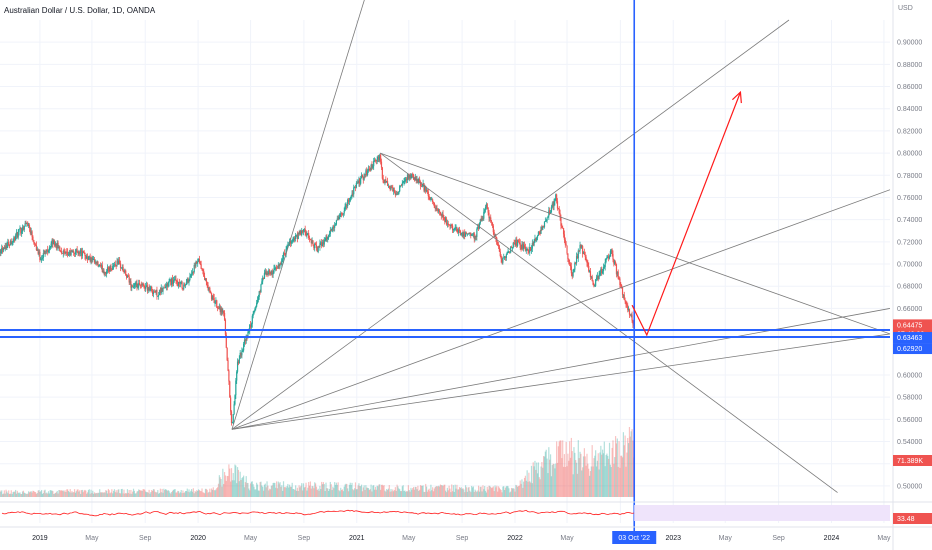  Describe the element at coordinates (912, 460) in the screenshot. I see `volume-tag-bg` at that location.